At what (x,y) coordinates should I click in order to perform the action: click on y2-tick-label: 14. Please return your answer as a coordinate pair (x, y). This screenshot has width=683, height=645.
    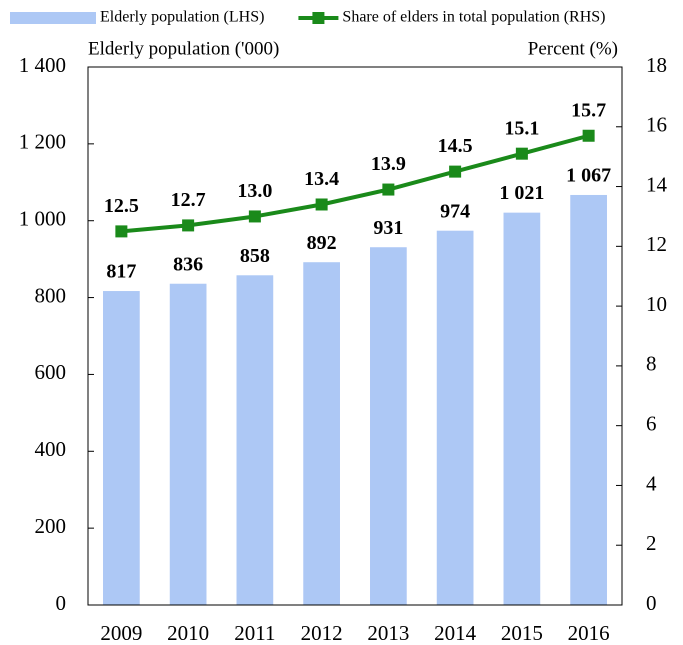
    Looking at the image, I should click on (657, 184).